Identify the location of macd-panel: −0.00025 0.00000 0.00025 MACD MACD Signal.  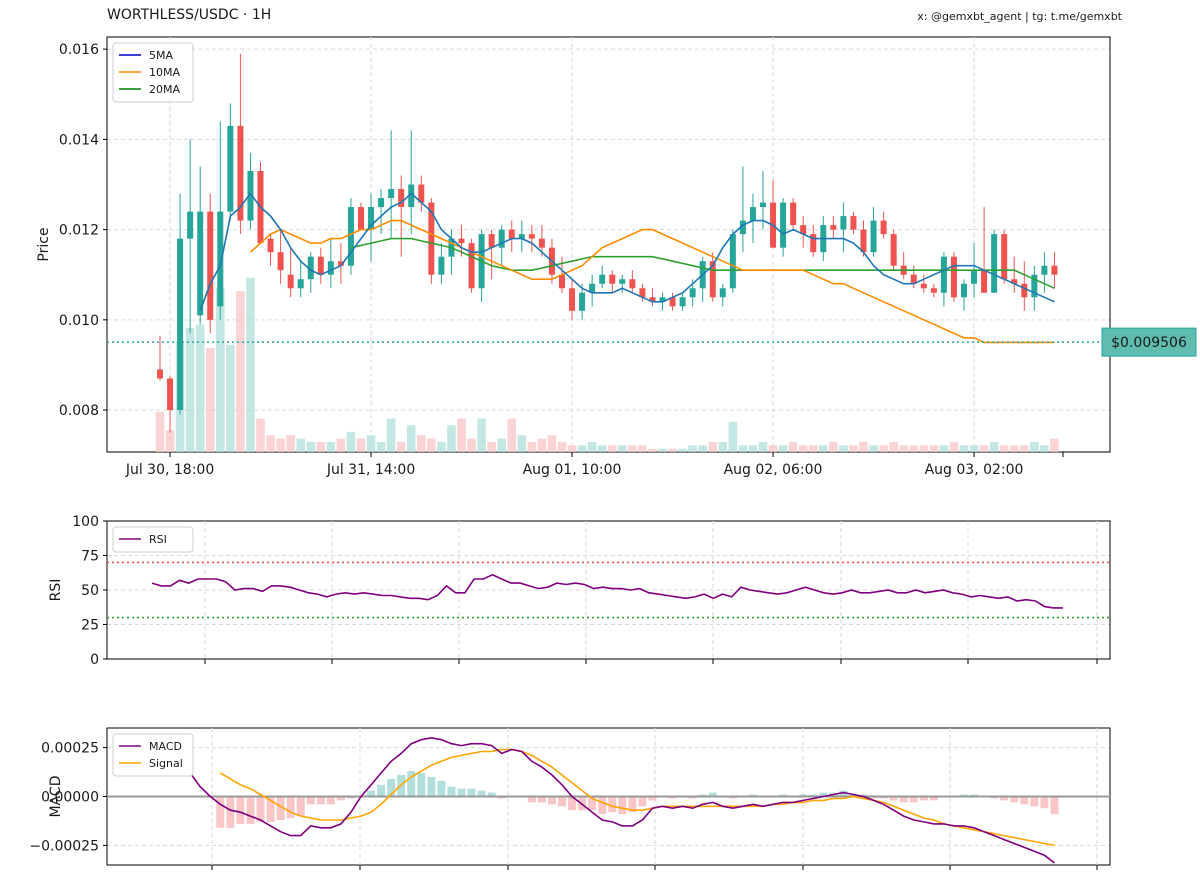
(570, 798).